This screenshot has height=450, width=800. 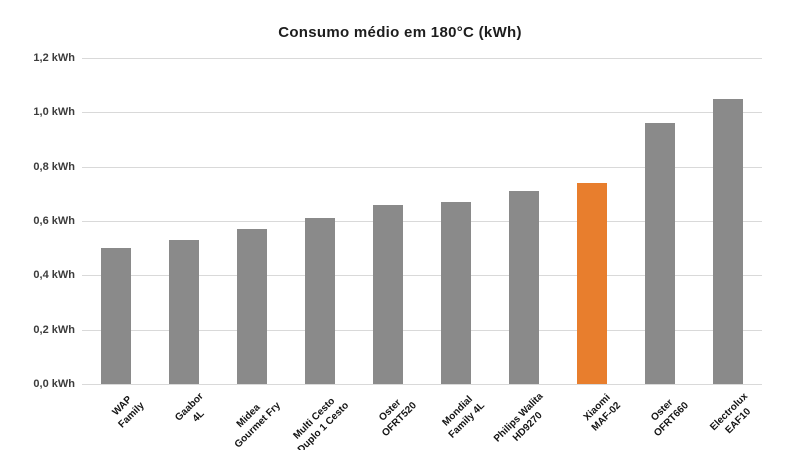 I want to click on y-axis-label: 0,8 kWh, so click(x=54, y=166).